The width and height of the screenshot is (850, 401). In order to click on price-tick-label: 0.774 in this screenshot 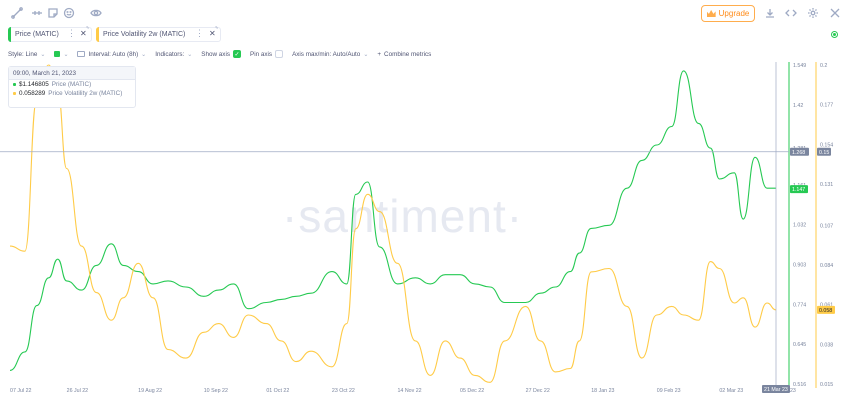, I will do `click(799, 305)`.